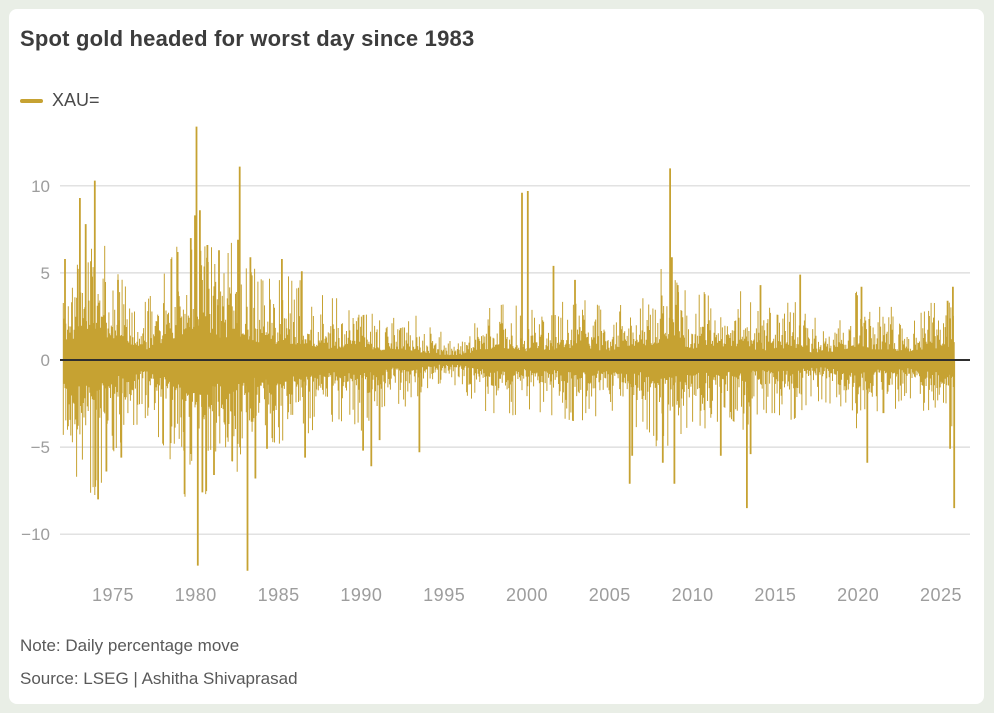 Image resolution: width=994 pixels, height=713 pixels. Describe the element at coordinates (76, 100) in the screenshot. I see `legend-label: XAU=` at that location.